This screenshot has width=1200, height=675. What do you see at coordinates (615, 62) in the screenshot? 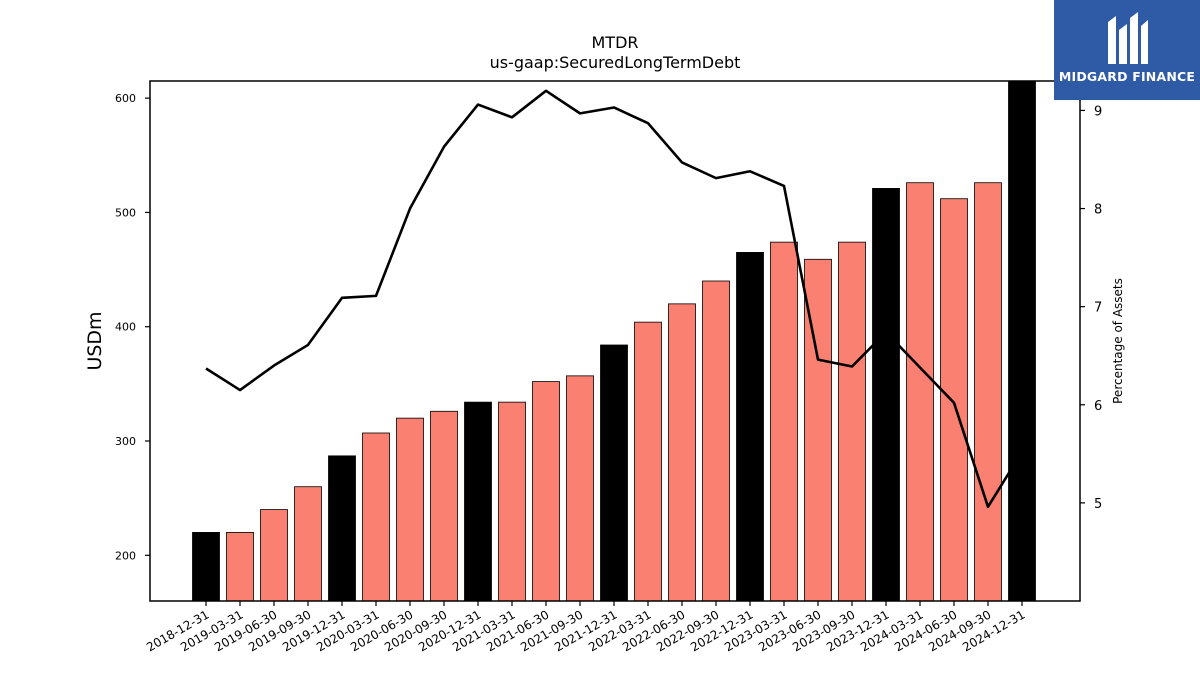
I see `chart-subtitle: us-gaap:SecuredLongTermDebt` at bounding box center [615, 62].